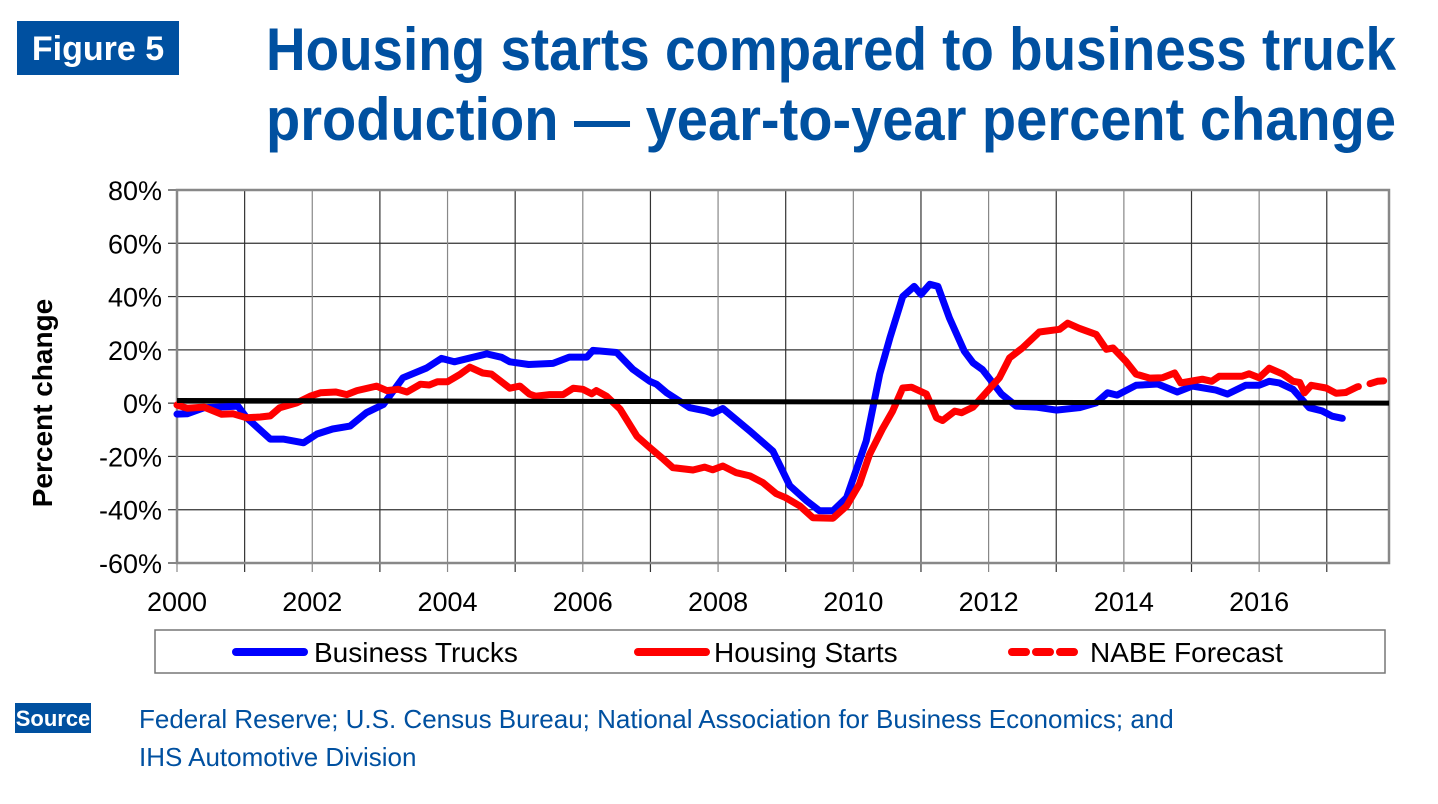 The height and width of the screenshot is (804, 1438). I want to click on y-tick-label: -40%, so click(130, 511).